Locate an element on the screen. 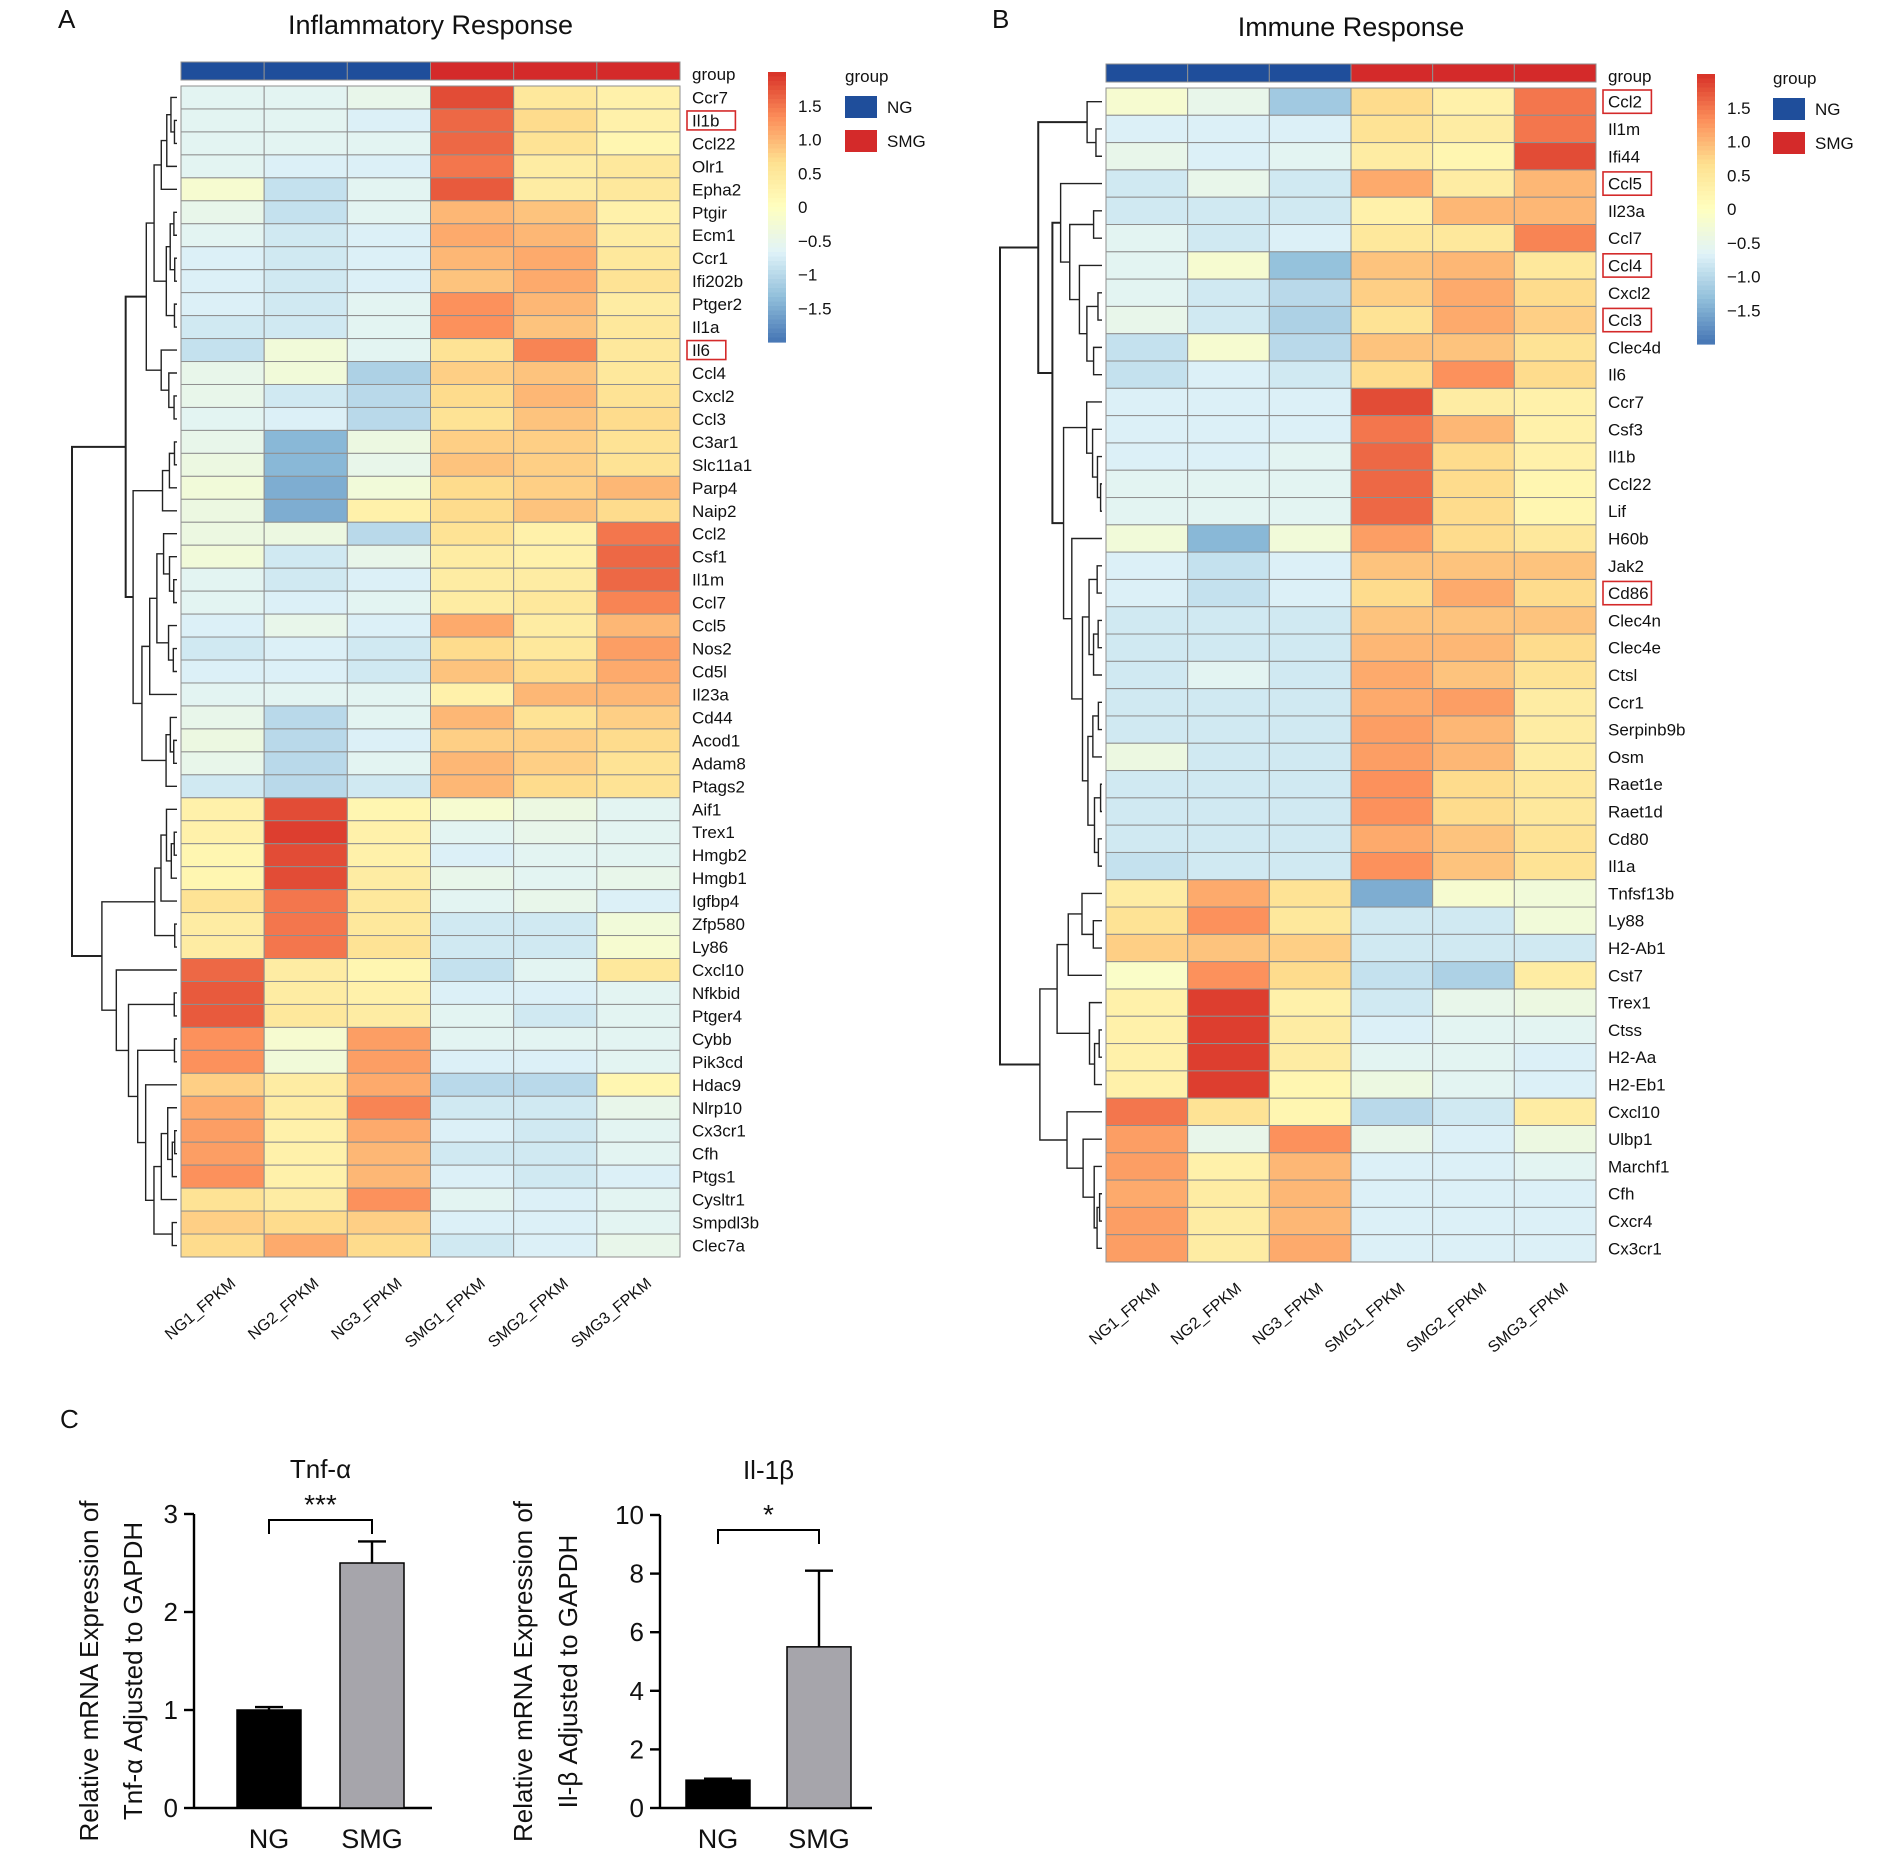 The image size is (1891, 1852). colorbar-tick-label: 1.0 is located at coordinates (810, 140).